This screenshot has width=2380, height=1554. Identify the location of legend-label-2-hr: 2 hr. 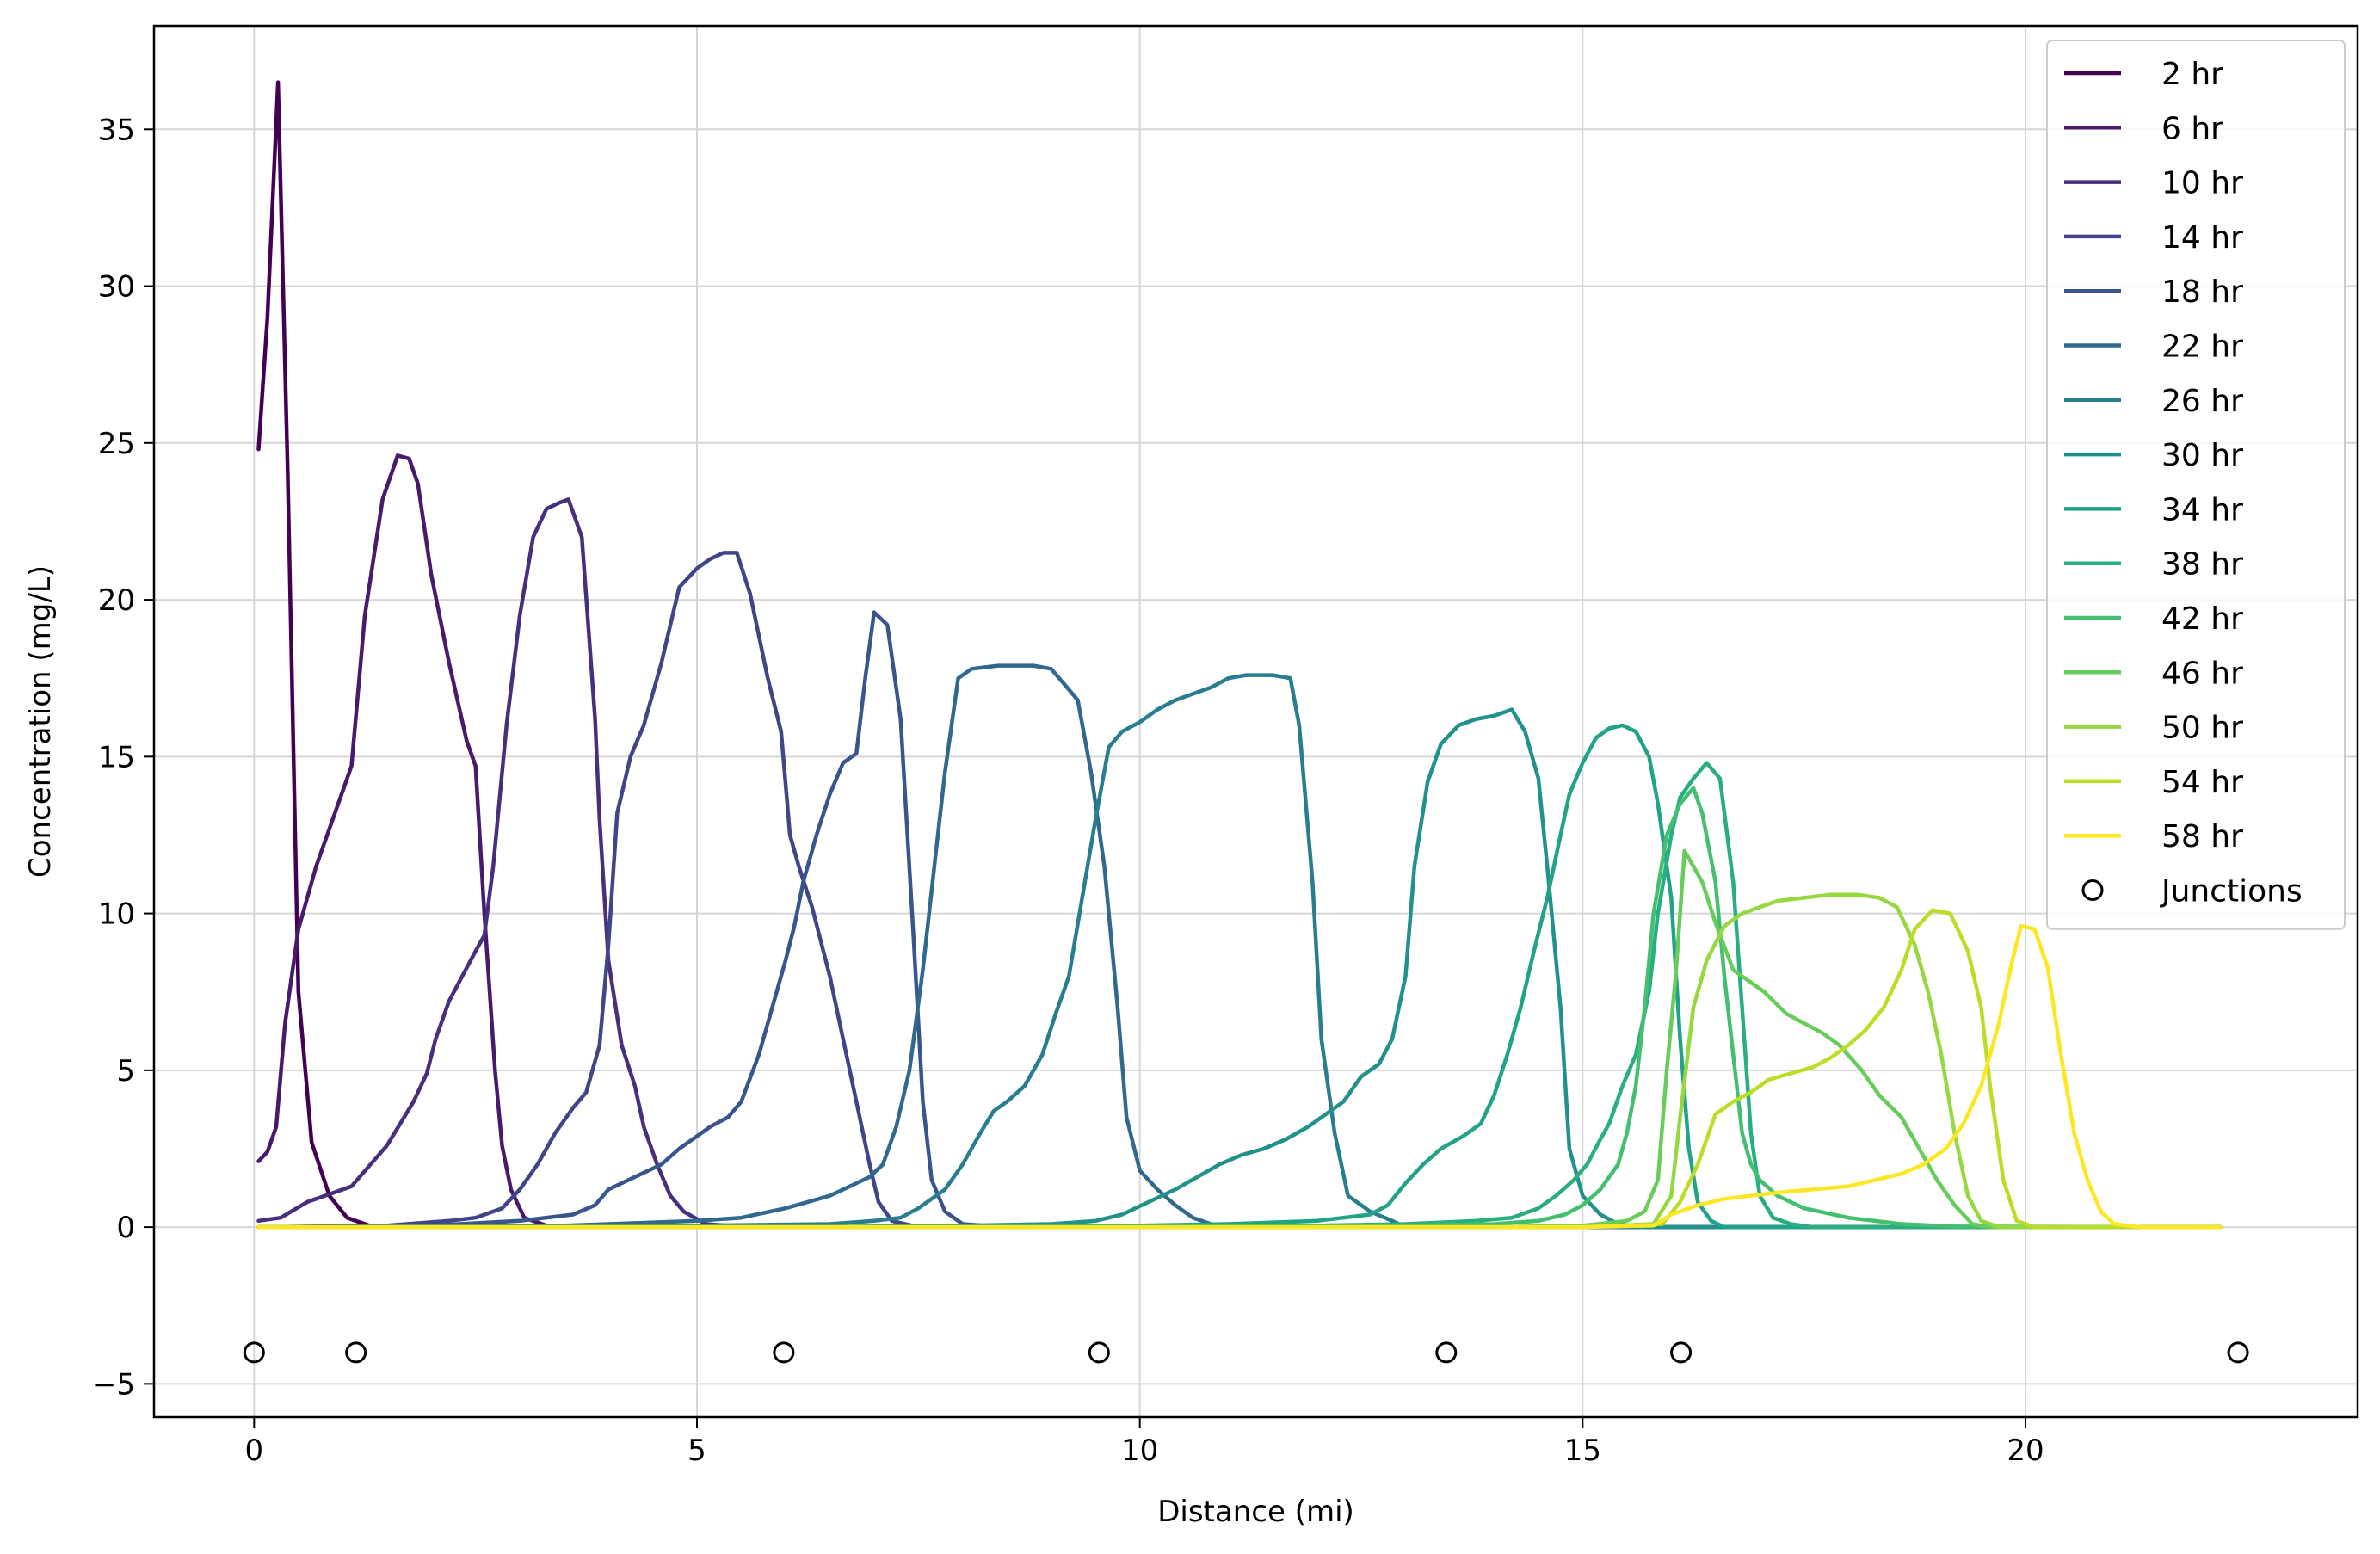
(2192, 74).